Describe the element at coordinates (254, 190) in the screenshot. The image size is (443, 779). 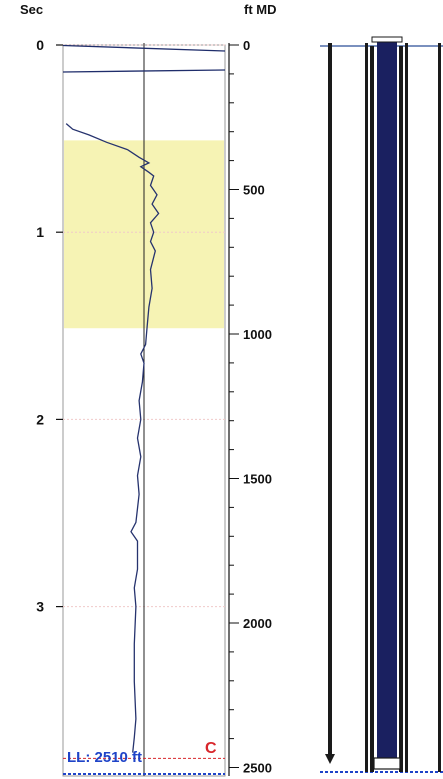
I see `right-tick-label: 500` at that location.